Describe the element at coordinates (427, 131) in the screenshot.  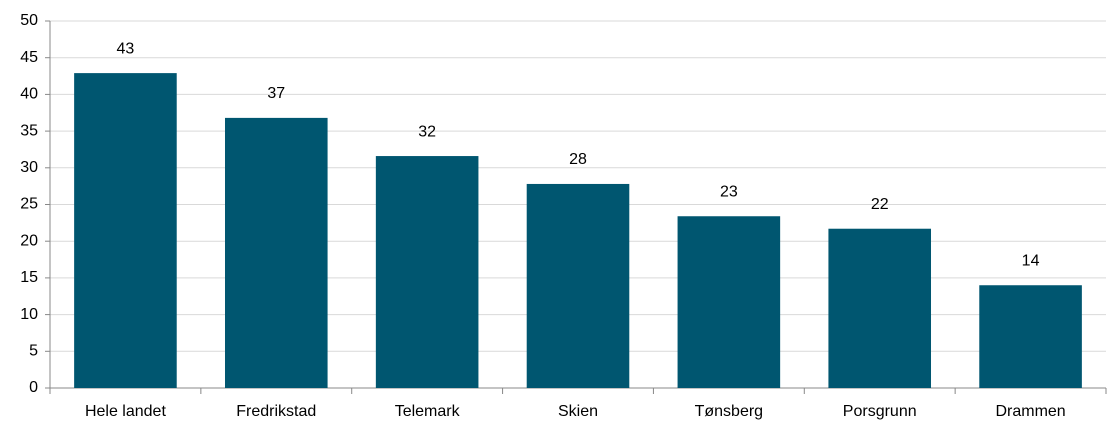
I see `value-label: 32` at that location.